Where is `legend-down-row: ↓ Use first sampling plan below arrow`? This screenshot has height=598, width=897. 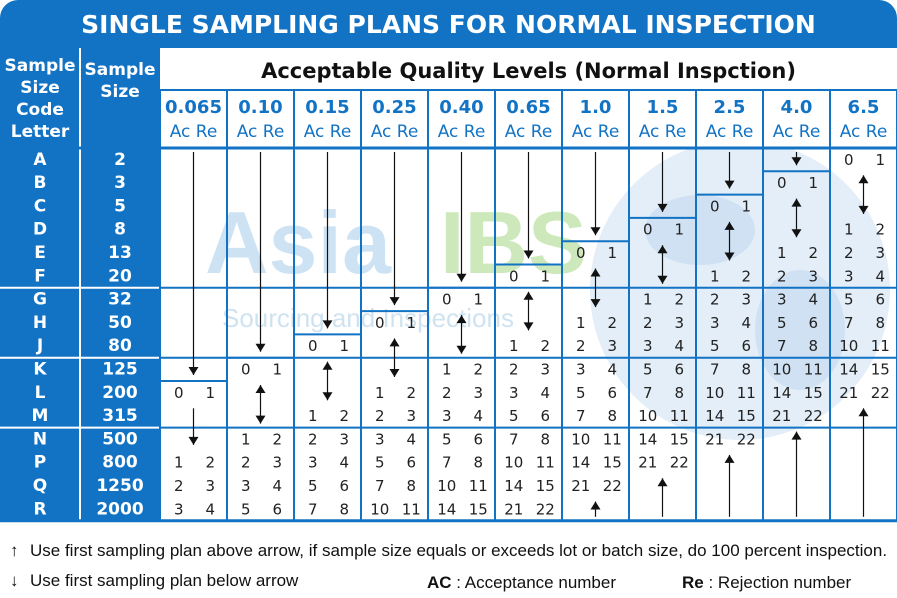
legend-down-row: ↓ Use first sampling plan below arrow is located at coordinates (154, 581).